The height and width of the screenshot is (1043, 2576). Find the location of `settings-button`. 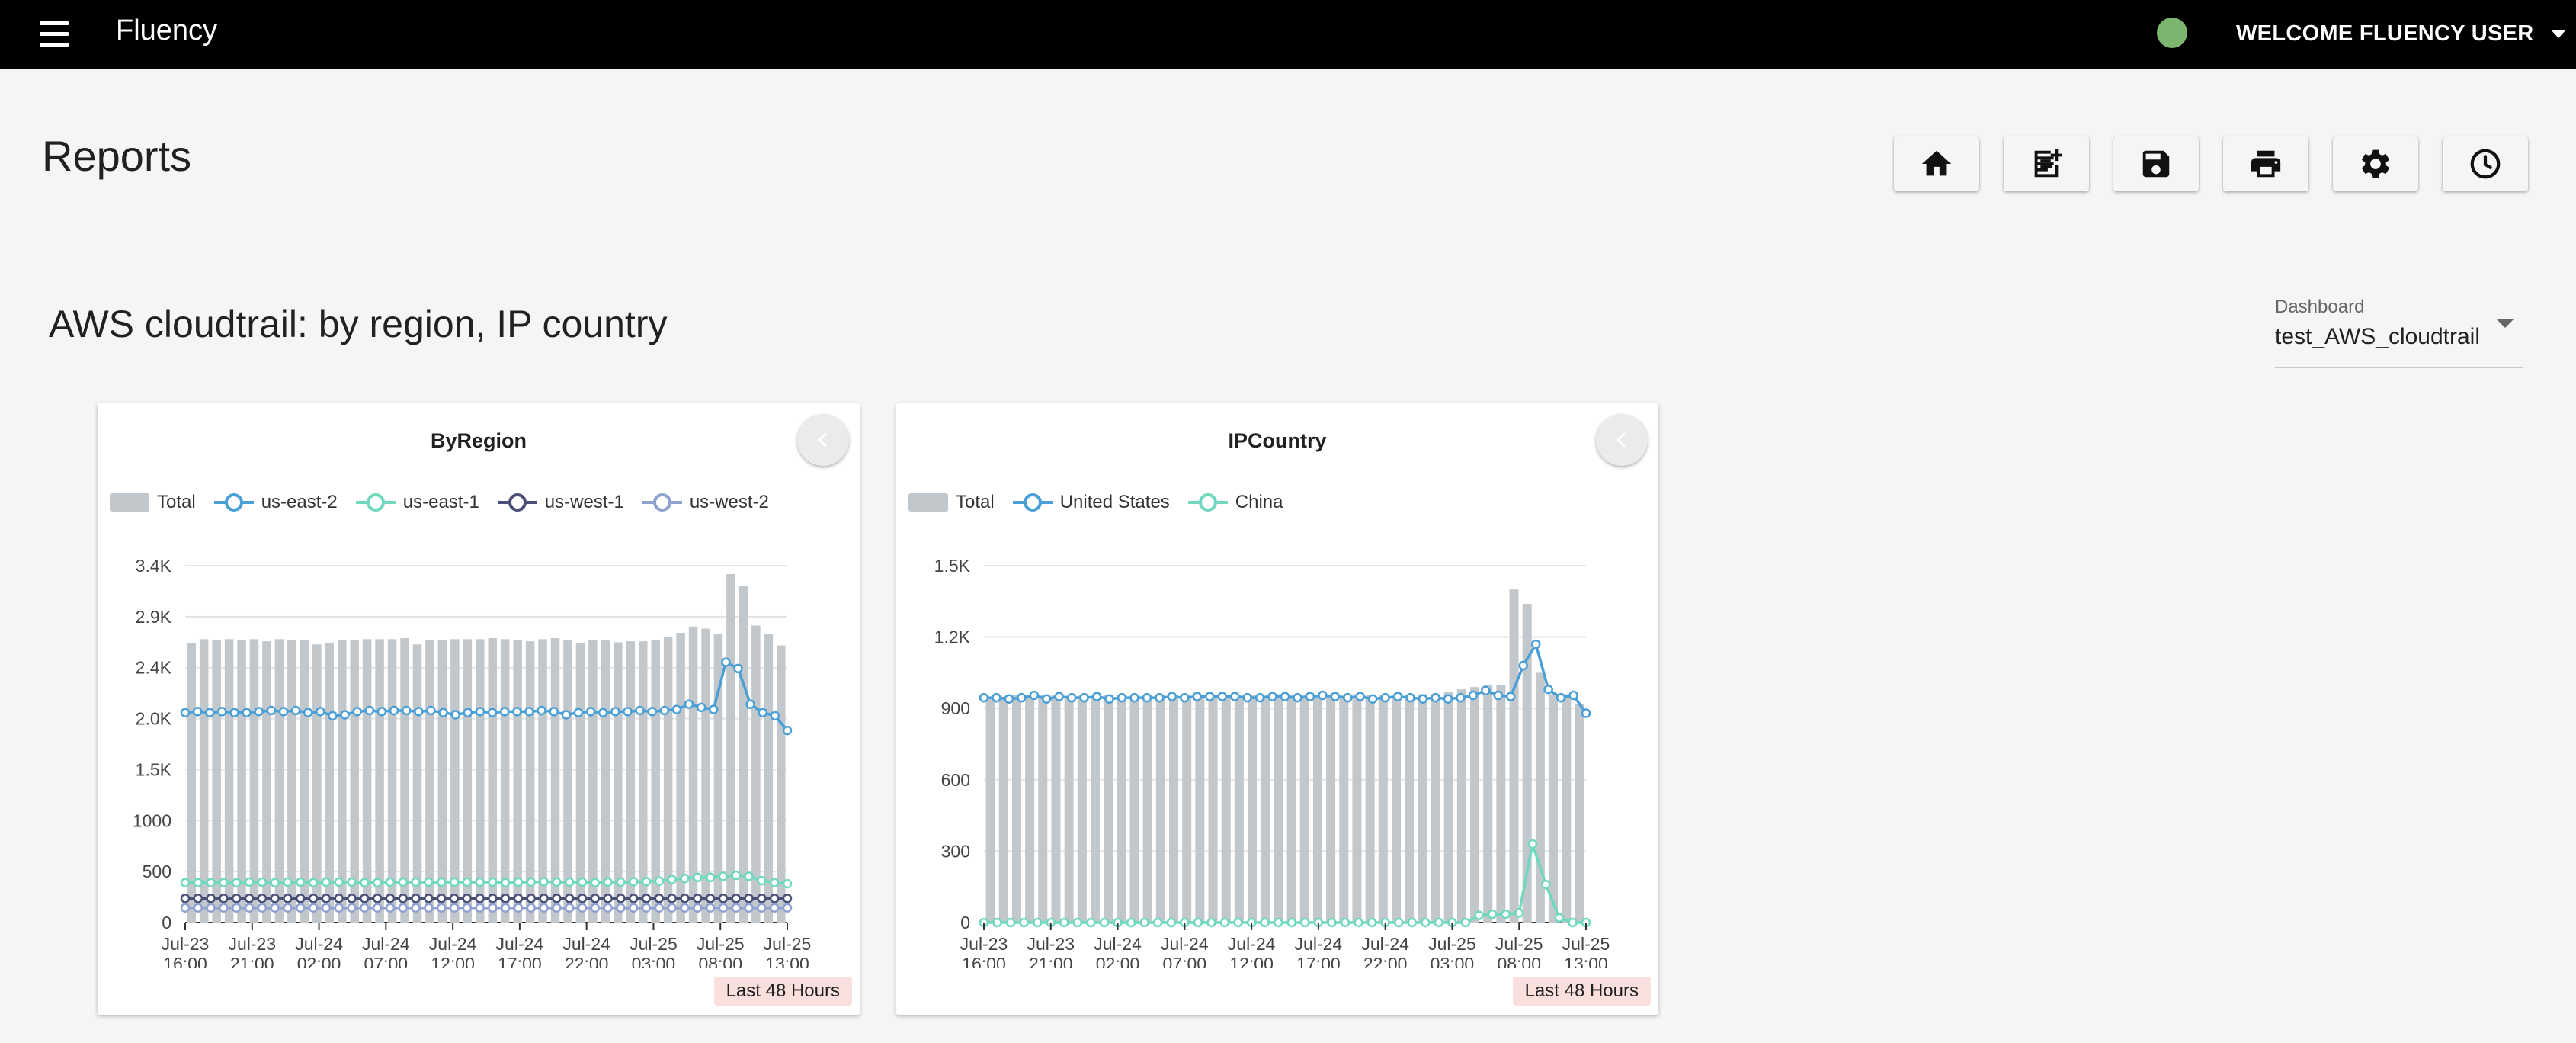

settings-button is located at coordinates (2375, 163).